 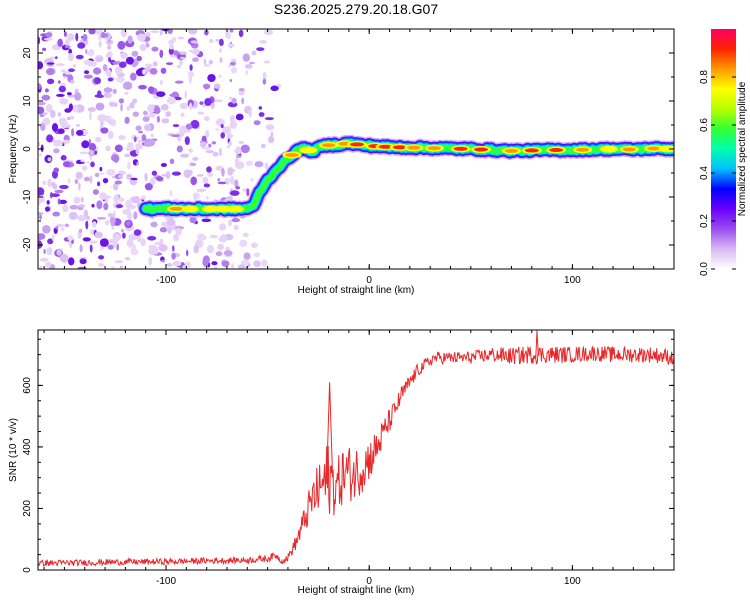 What do you see at coordinates (704, 173) in the screenshot?
I see `colorbar-tick-label: 0.4` at bounding box center [704, 173].